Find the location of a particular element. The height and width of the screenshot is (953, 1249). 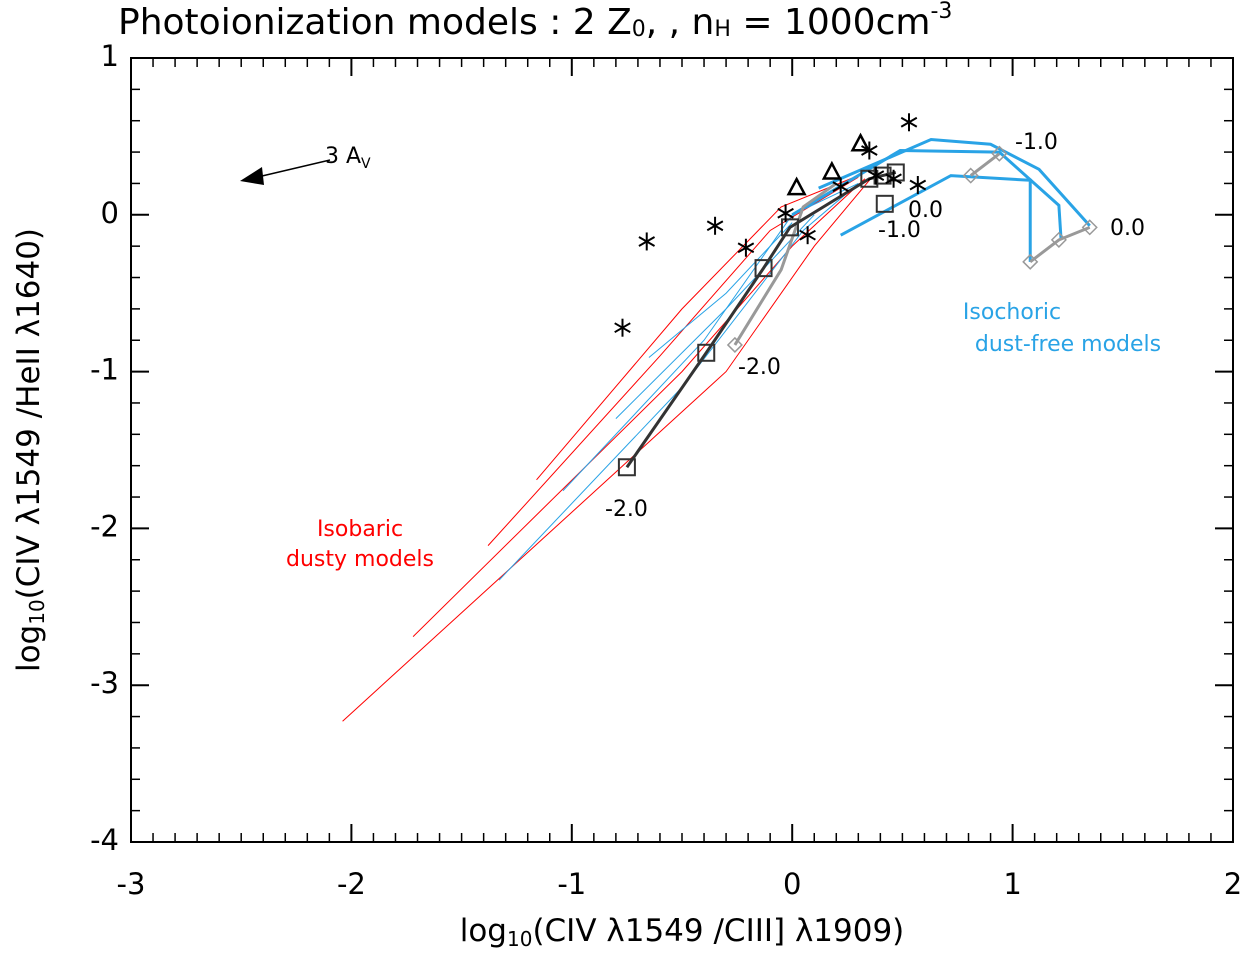

y-tick-label: 0 is located at coordinates (110, 213).